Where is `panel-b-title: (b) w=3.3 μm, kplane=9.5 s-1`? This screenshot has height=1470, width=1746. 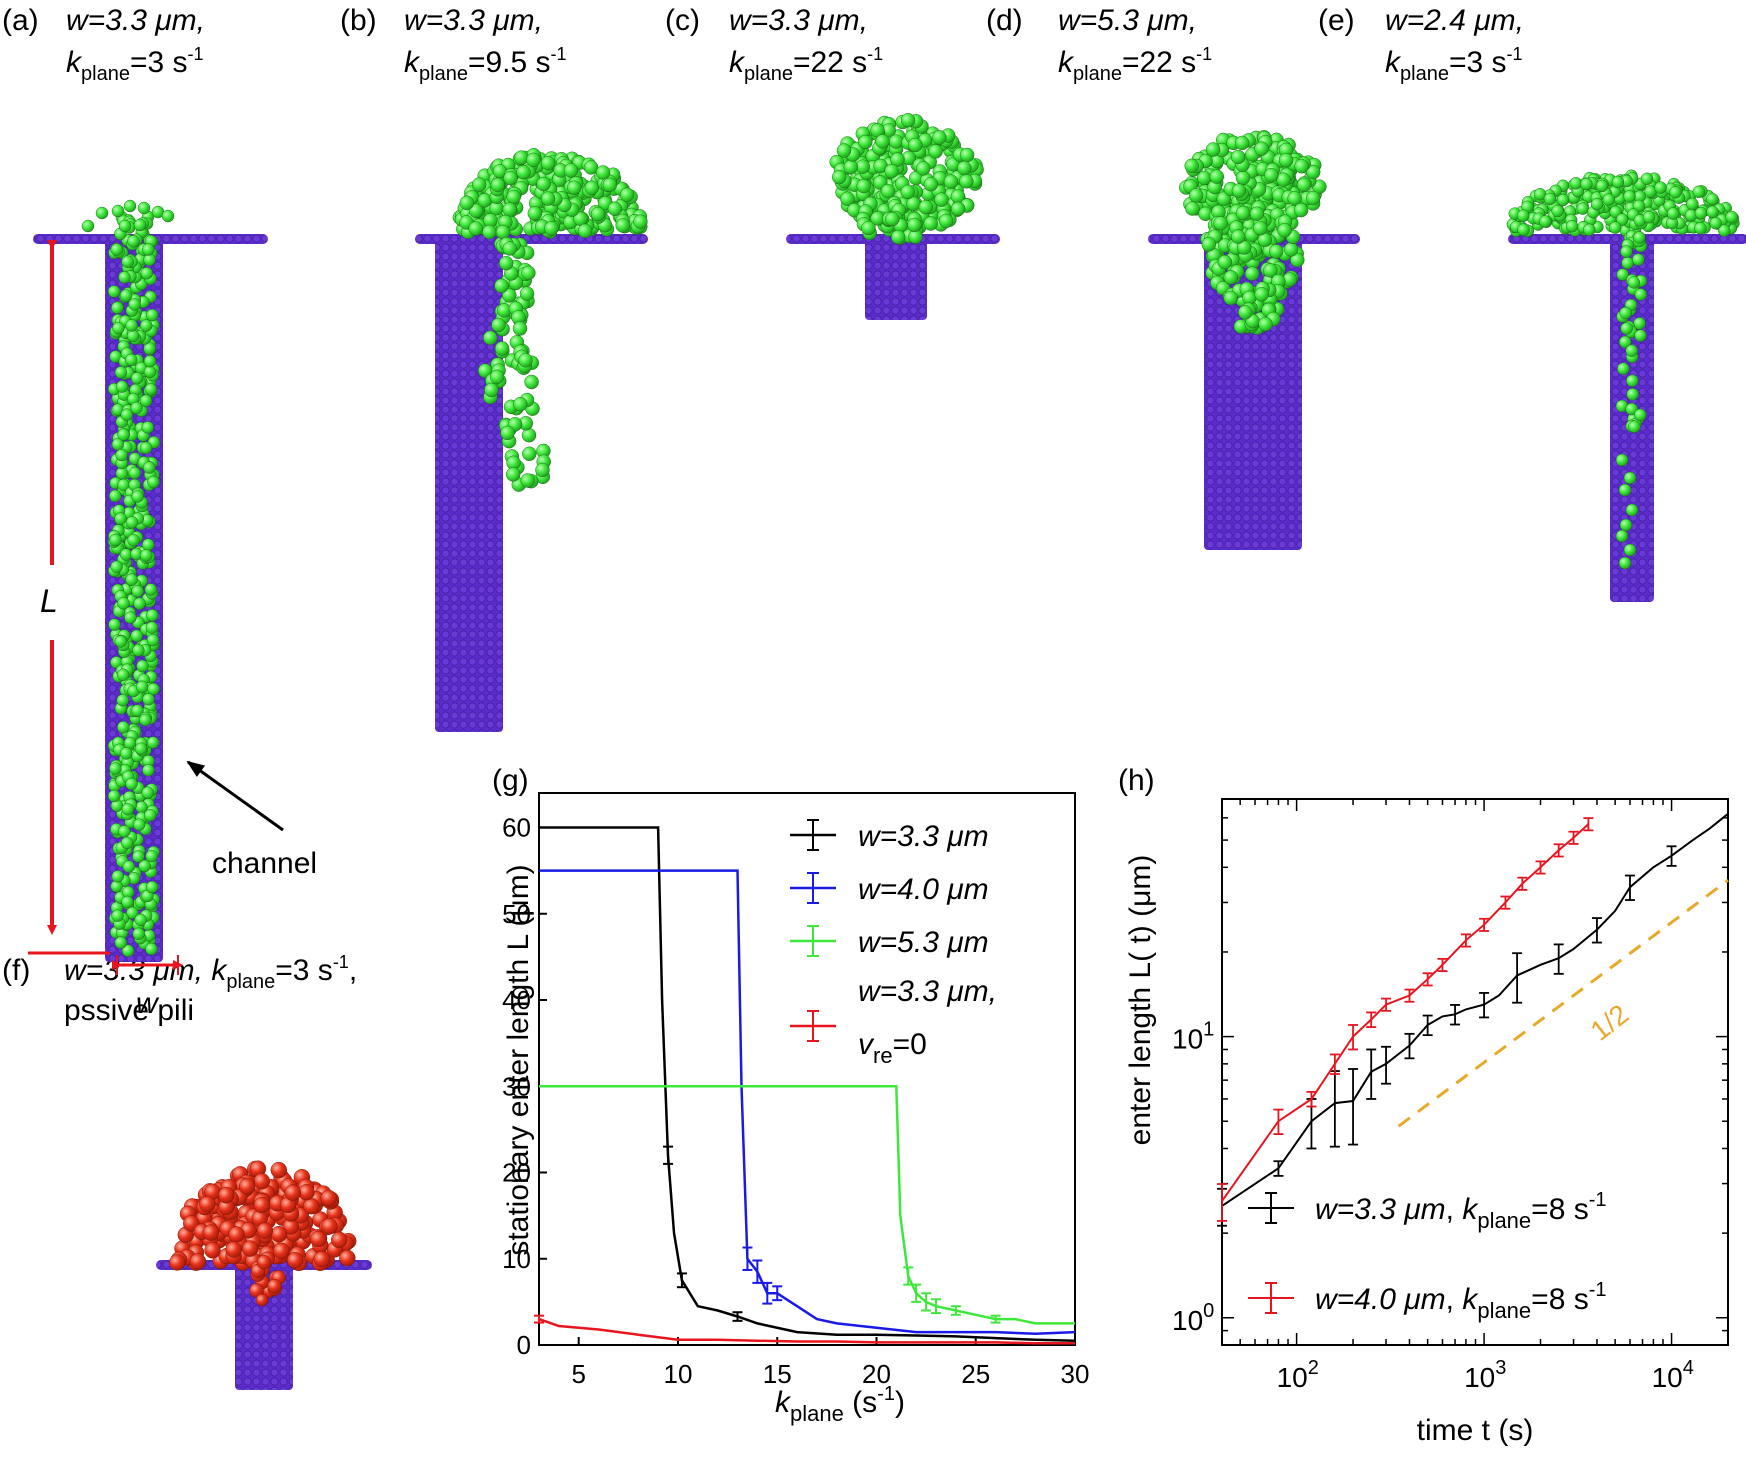 panel-b-title: (b) w=3.3 μm, kplane=9.5 s-1 is located at coordinates (453, 44).